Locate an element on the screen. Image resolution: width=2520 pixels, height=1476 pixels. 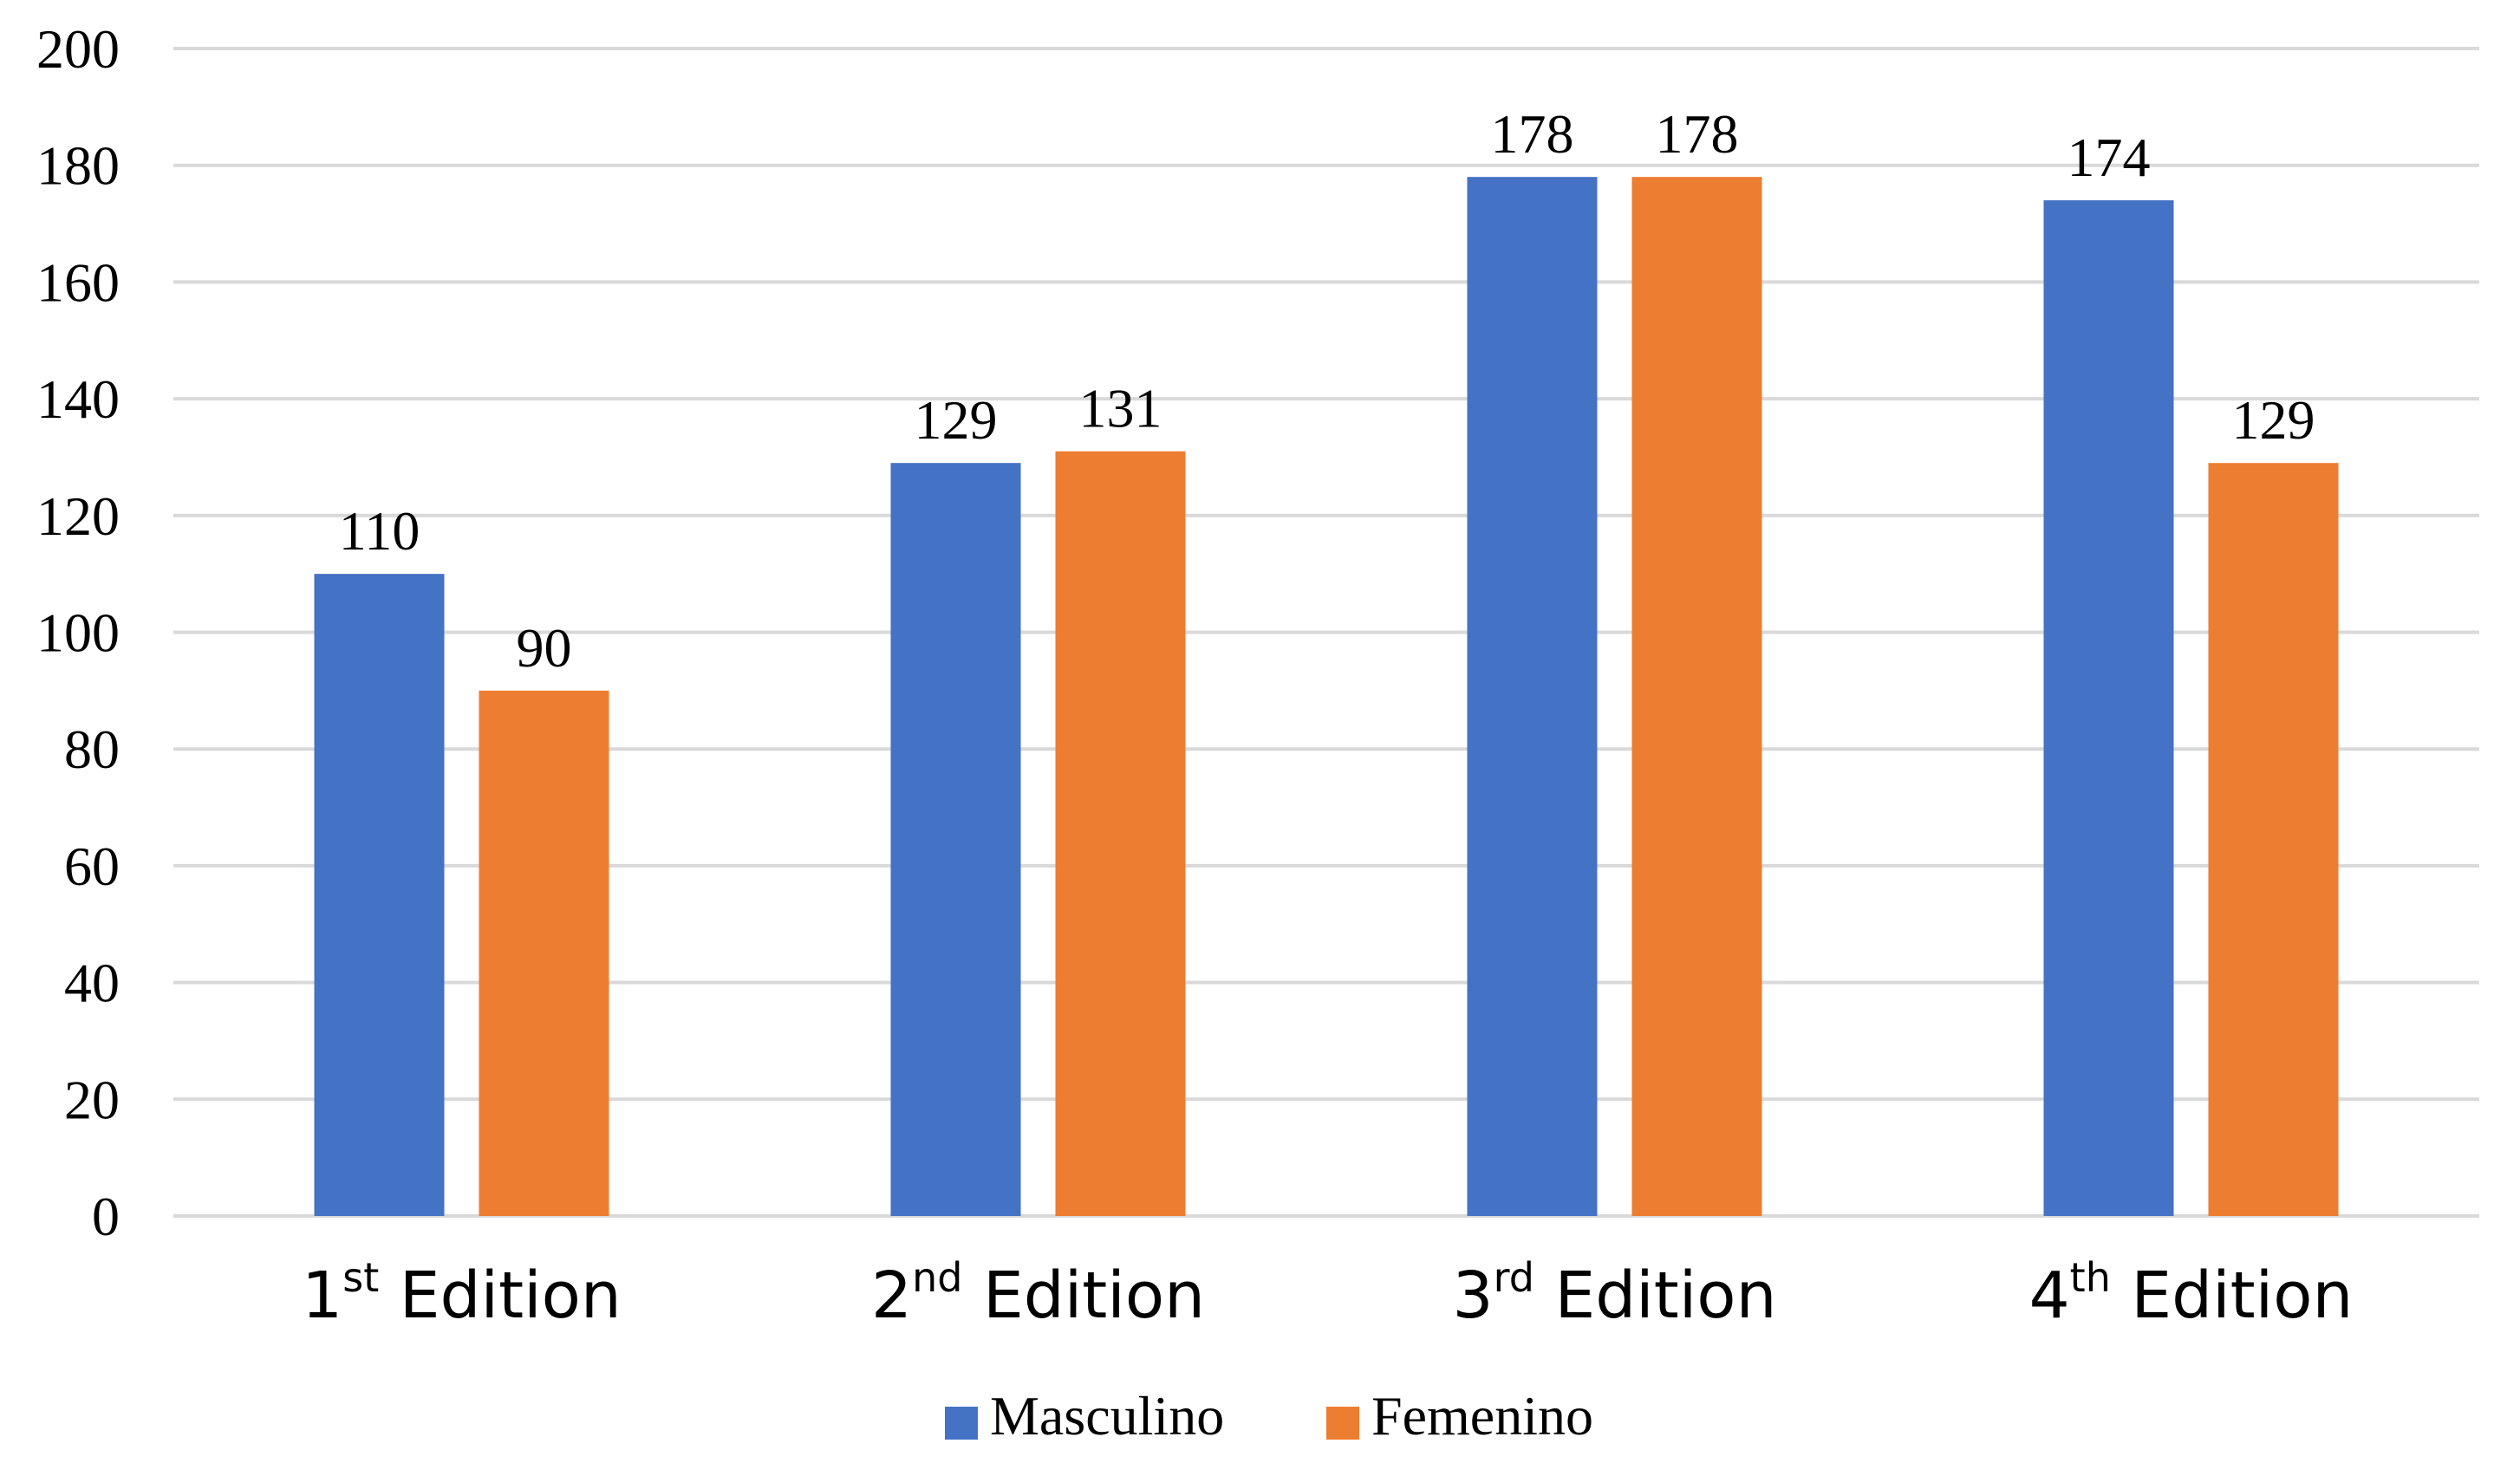
x-category-label: 3rd Edition is located at coordinates (1615, 1293).